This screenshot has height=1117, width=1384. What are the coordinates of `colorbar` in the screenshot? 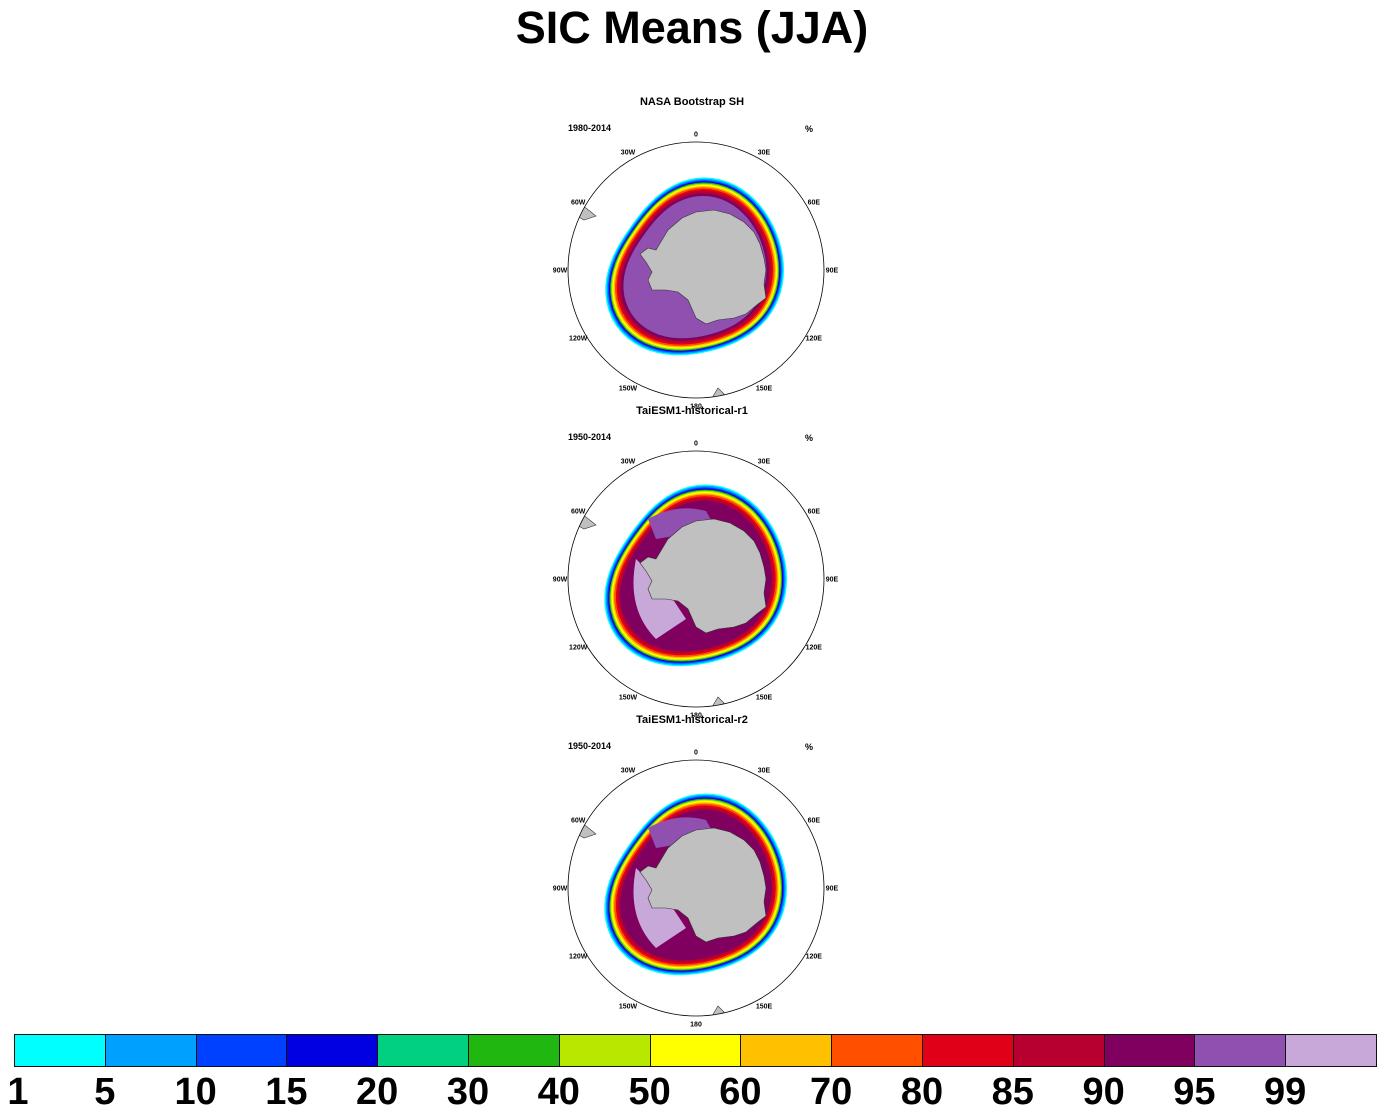 It's located at (695, 1051).